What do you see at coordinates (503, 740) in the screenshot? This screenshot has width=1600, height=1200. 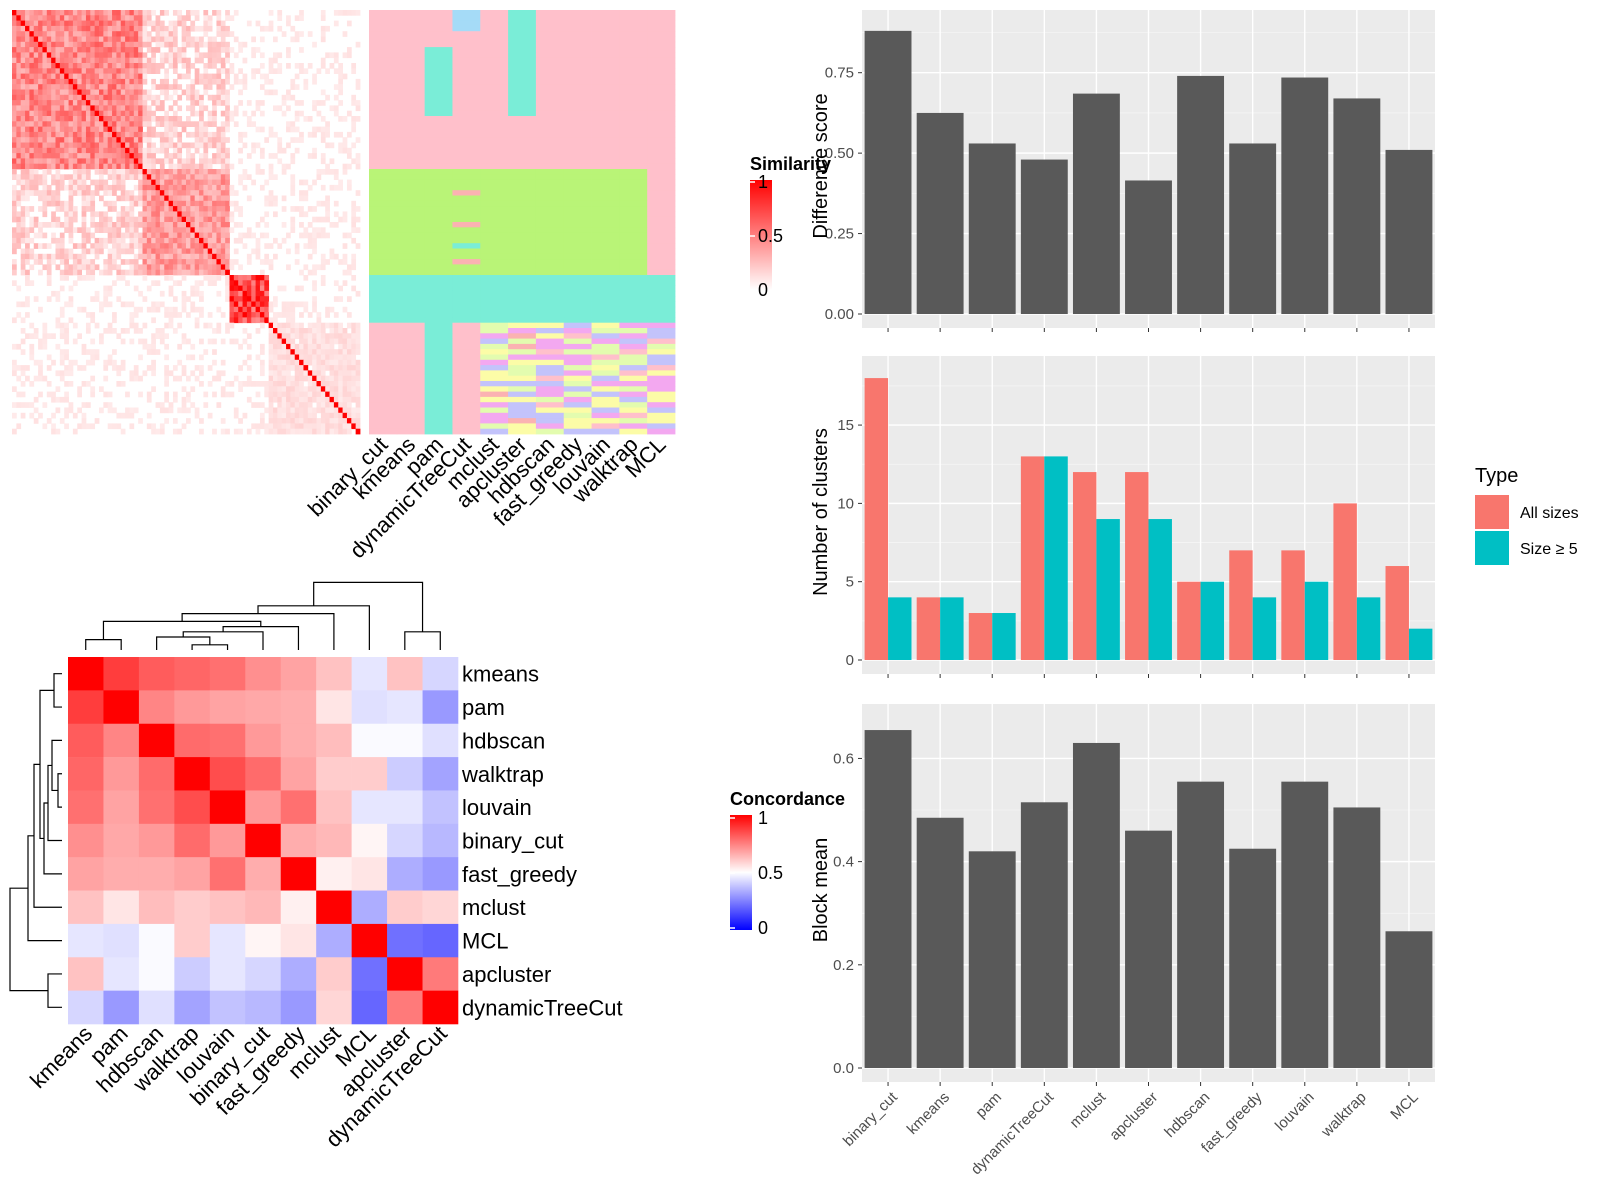 I see `row-label: hdbscan` at bounding box center [503, 740].